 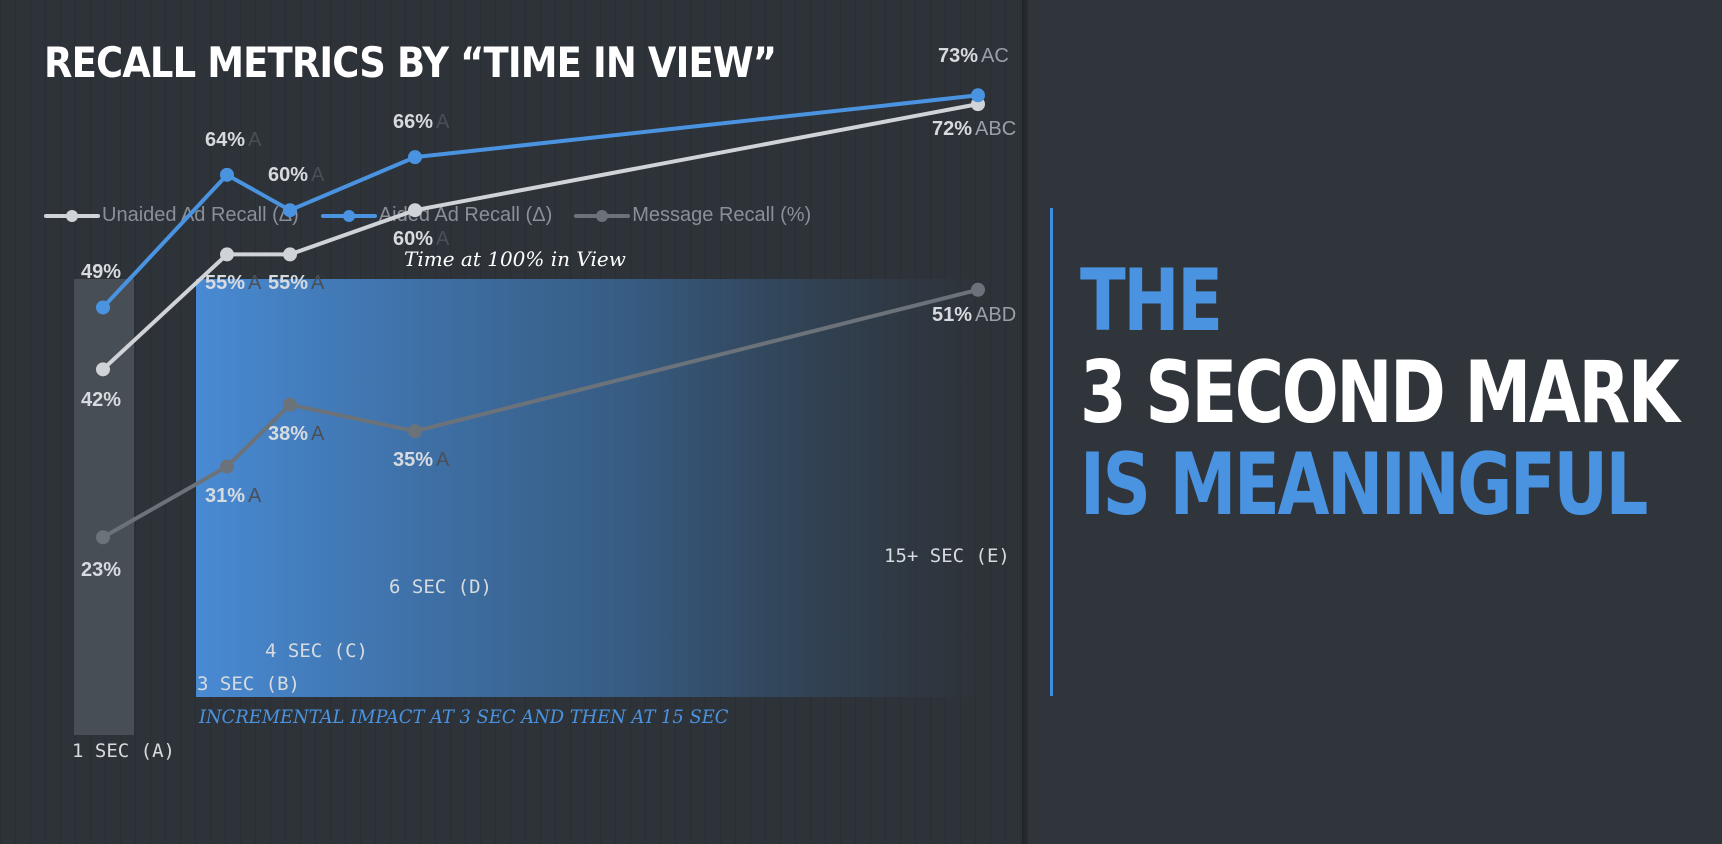 I want to click on panel-divider, so click(x=1025, y=422).